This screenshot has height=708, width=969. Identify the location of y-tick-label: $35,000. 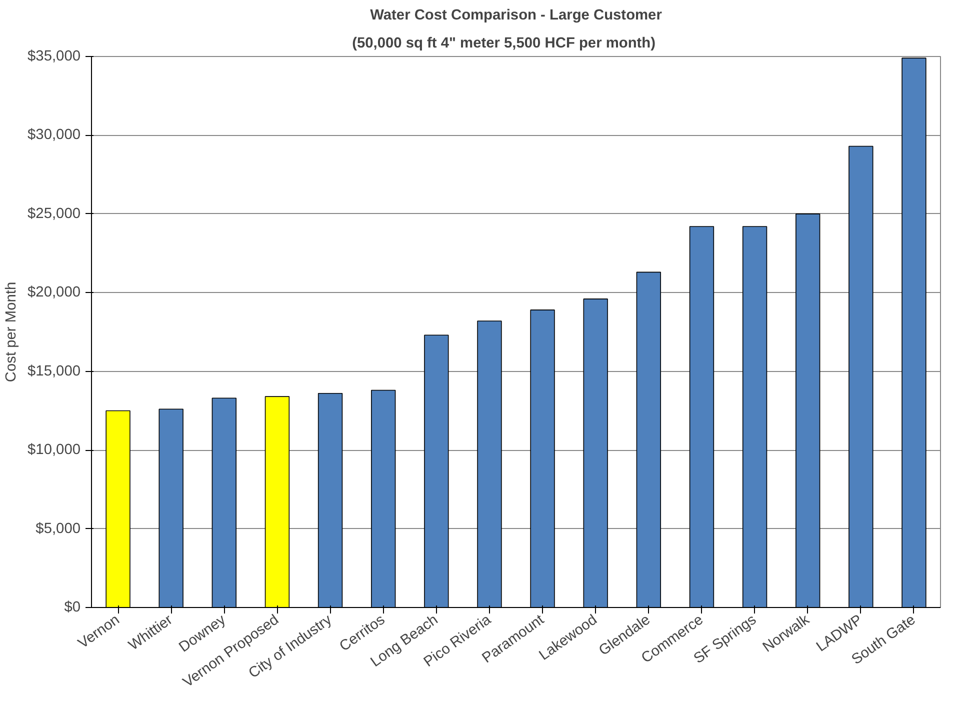
(54, 56).